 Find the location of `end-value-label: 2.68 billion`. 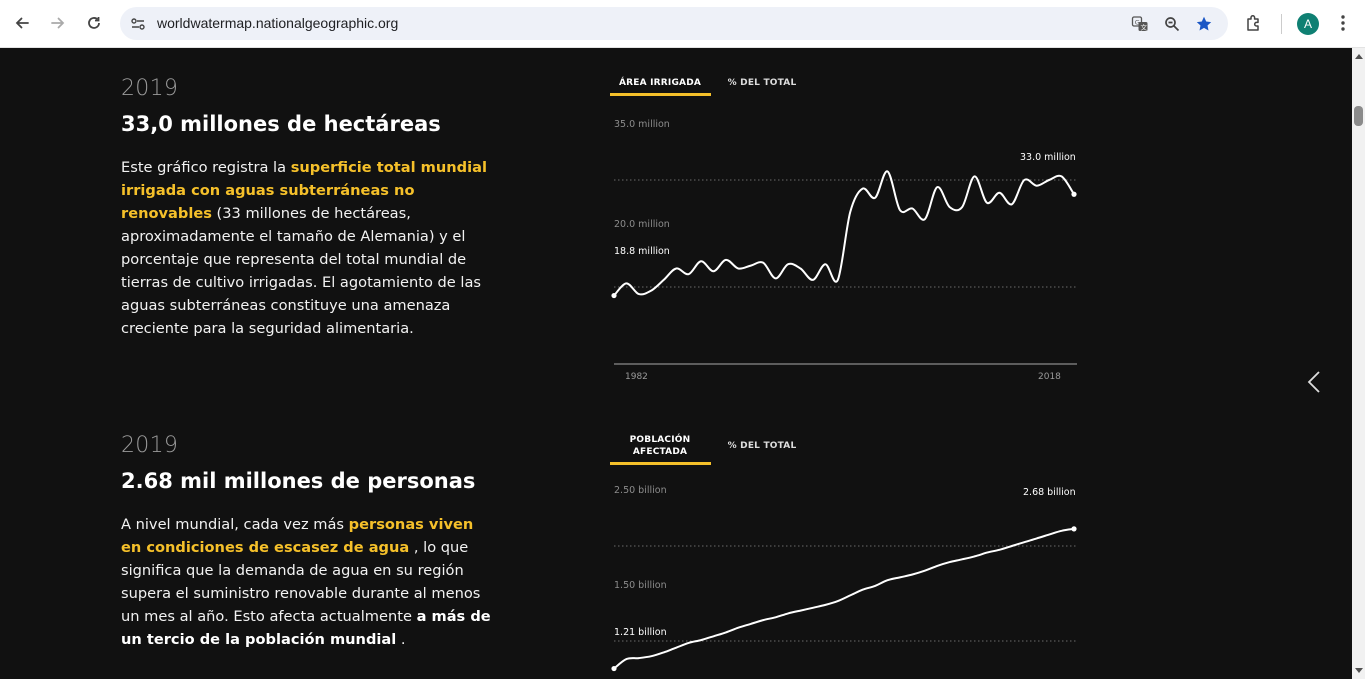

end-value-label: 2.68 billion is located at coordinates (1049, 492).